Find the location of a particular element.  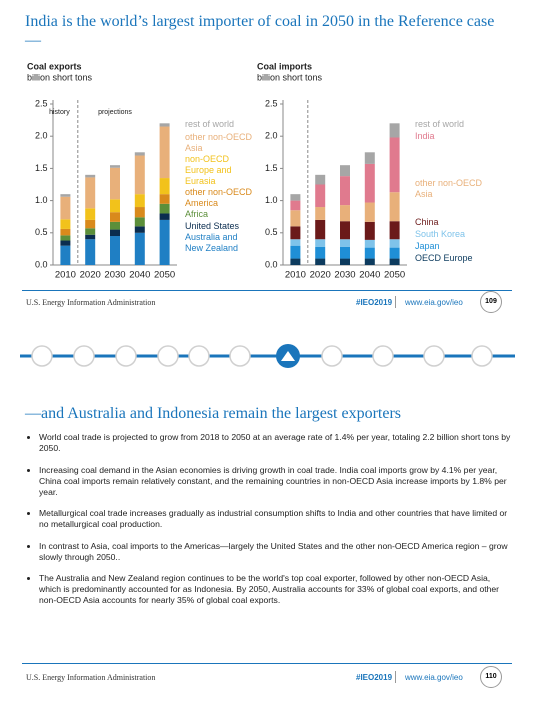

y-tick-label: 0.5 is located at coordinates (41, 232).